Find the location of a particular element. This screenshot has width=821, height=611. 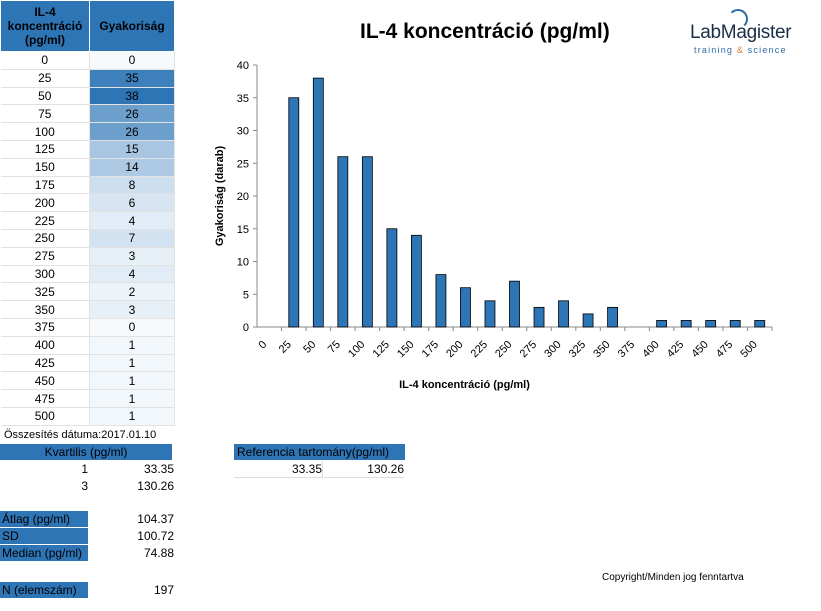

summary-date: Összesítés dátuma:2017.01.10 is located at coordinates (80, 435).